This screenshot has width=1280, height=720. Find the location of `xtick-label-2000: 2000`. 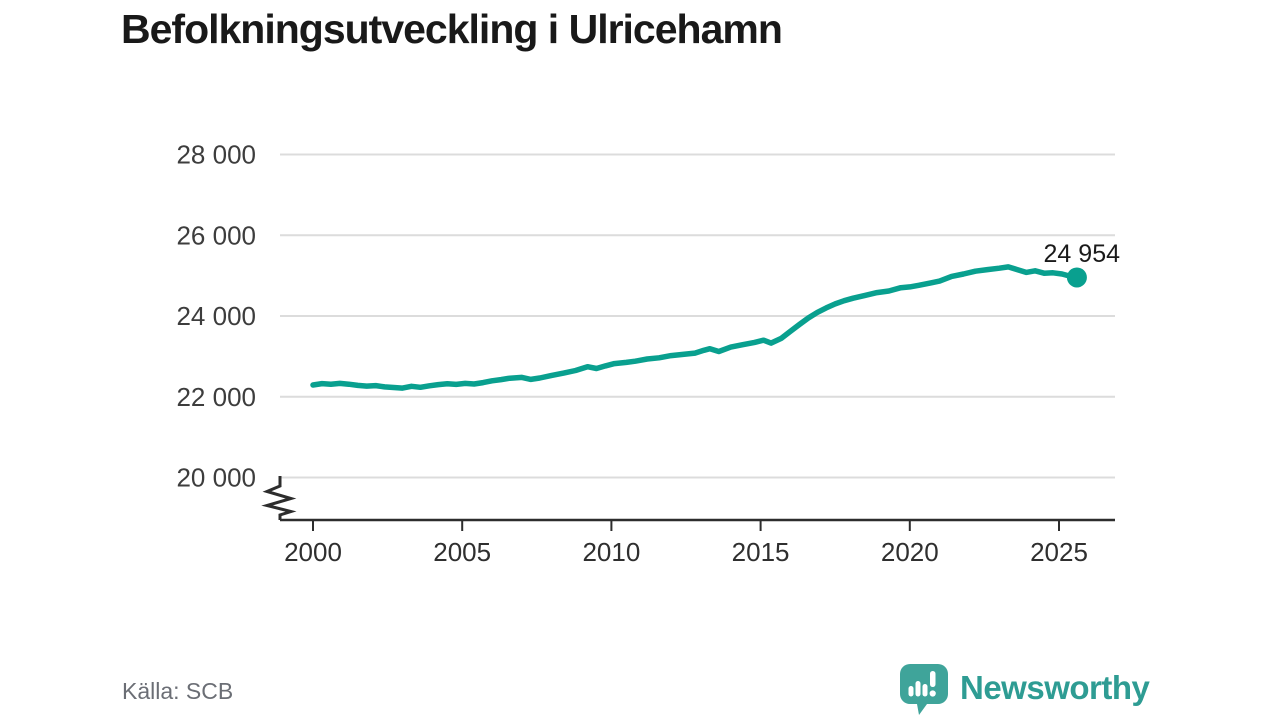

xtick-label-2000: 2000 is located at coordinates (313, 552).